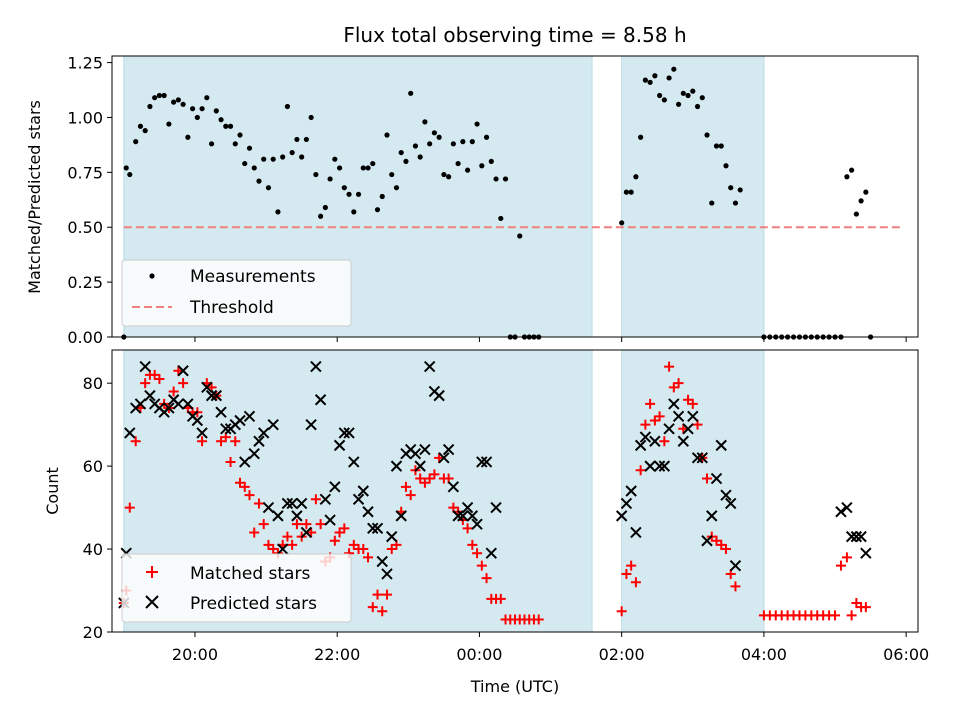  I want to click on y-tick-label: 80, so click(93, 383).